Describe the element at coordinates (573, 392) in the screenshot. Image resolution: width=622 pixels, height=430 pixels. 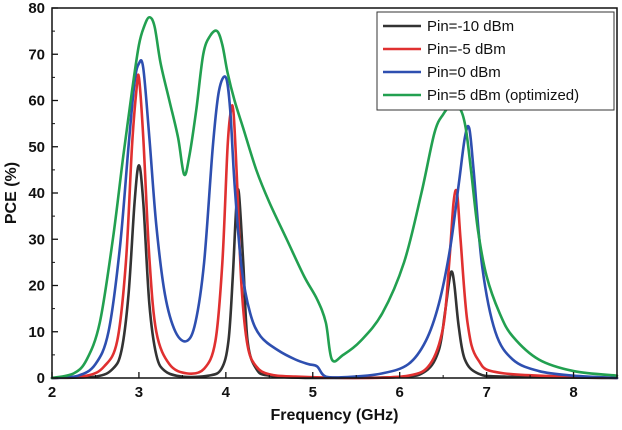
I see `x-tick-label: 8` at that location.